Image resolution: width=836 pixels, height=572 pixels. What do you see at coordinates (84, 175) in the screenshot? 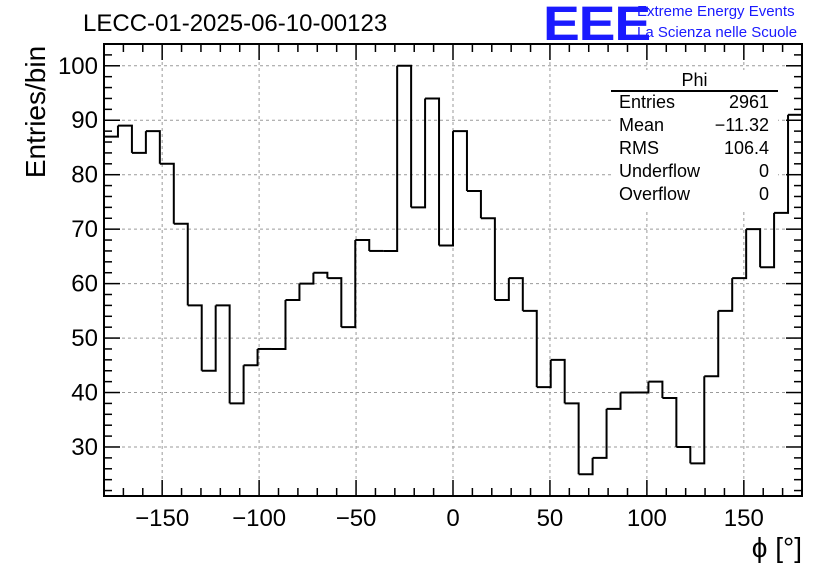
I see `y-tick-label: 80` at bounding box center [84, 175].